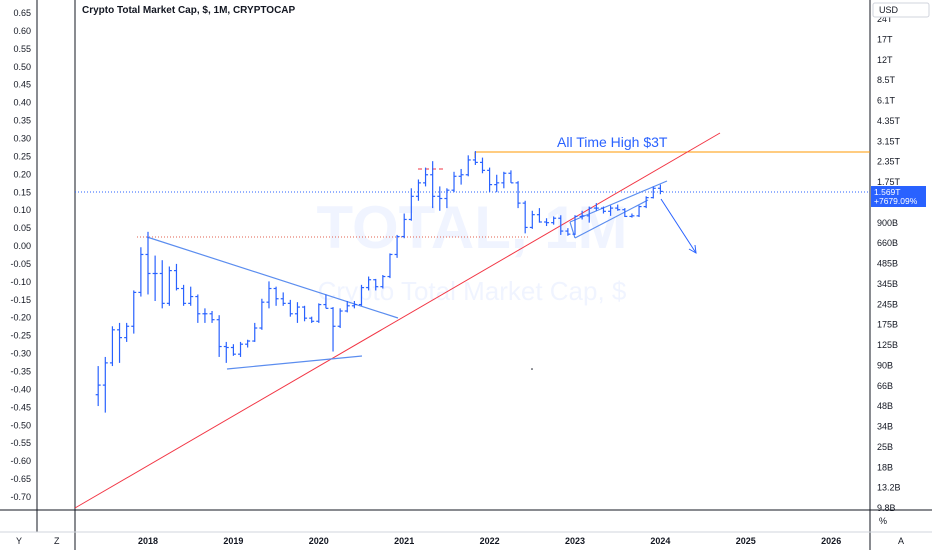 Image resolution: width=932 pixels, height=550 pixels. I want to click on time-axis: 2018 2019 2020 2021 2022 2023 2024 2025 2026, so click(489, 541).